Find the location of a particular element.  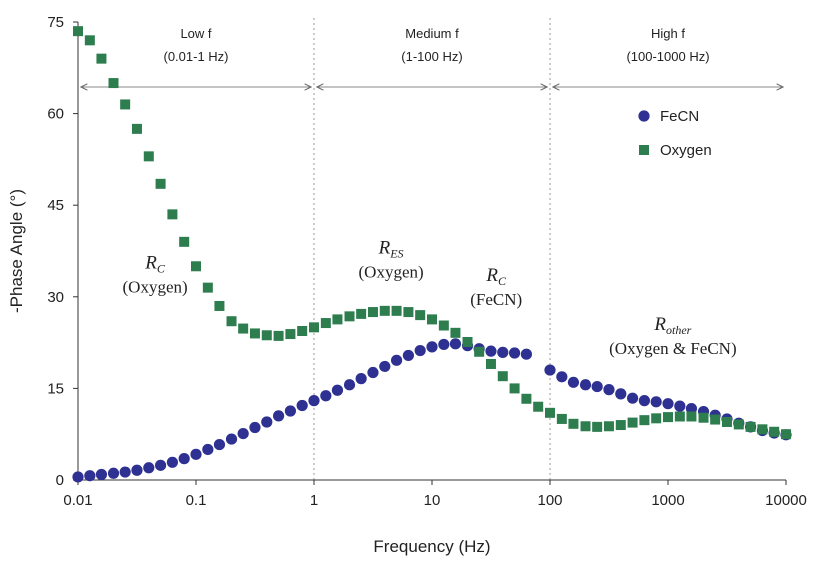

annotation-detail: (Oxygen) is located at coordinates (155, 287).